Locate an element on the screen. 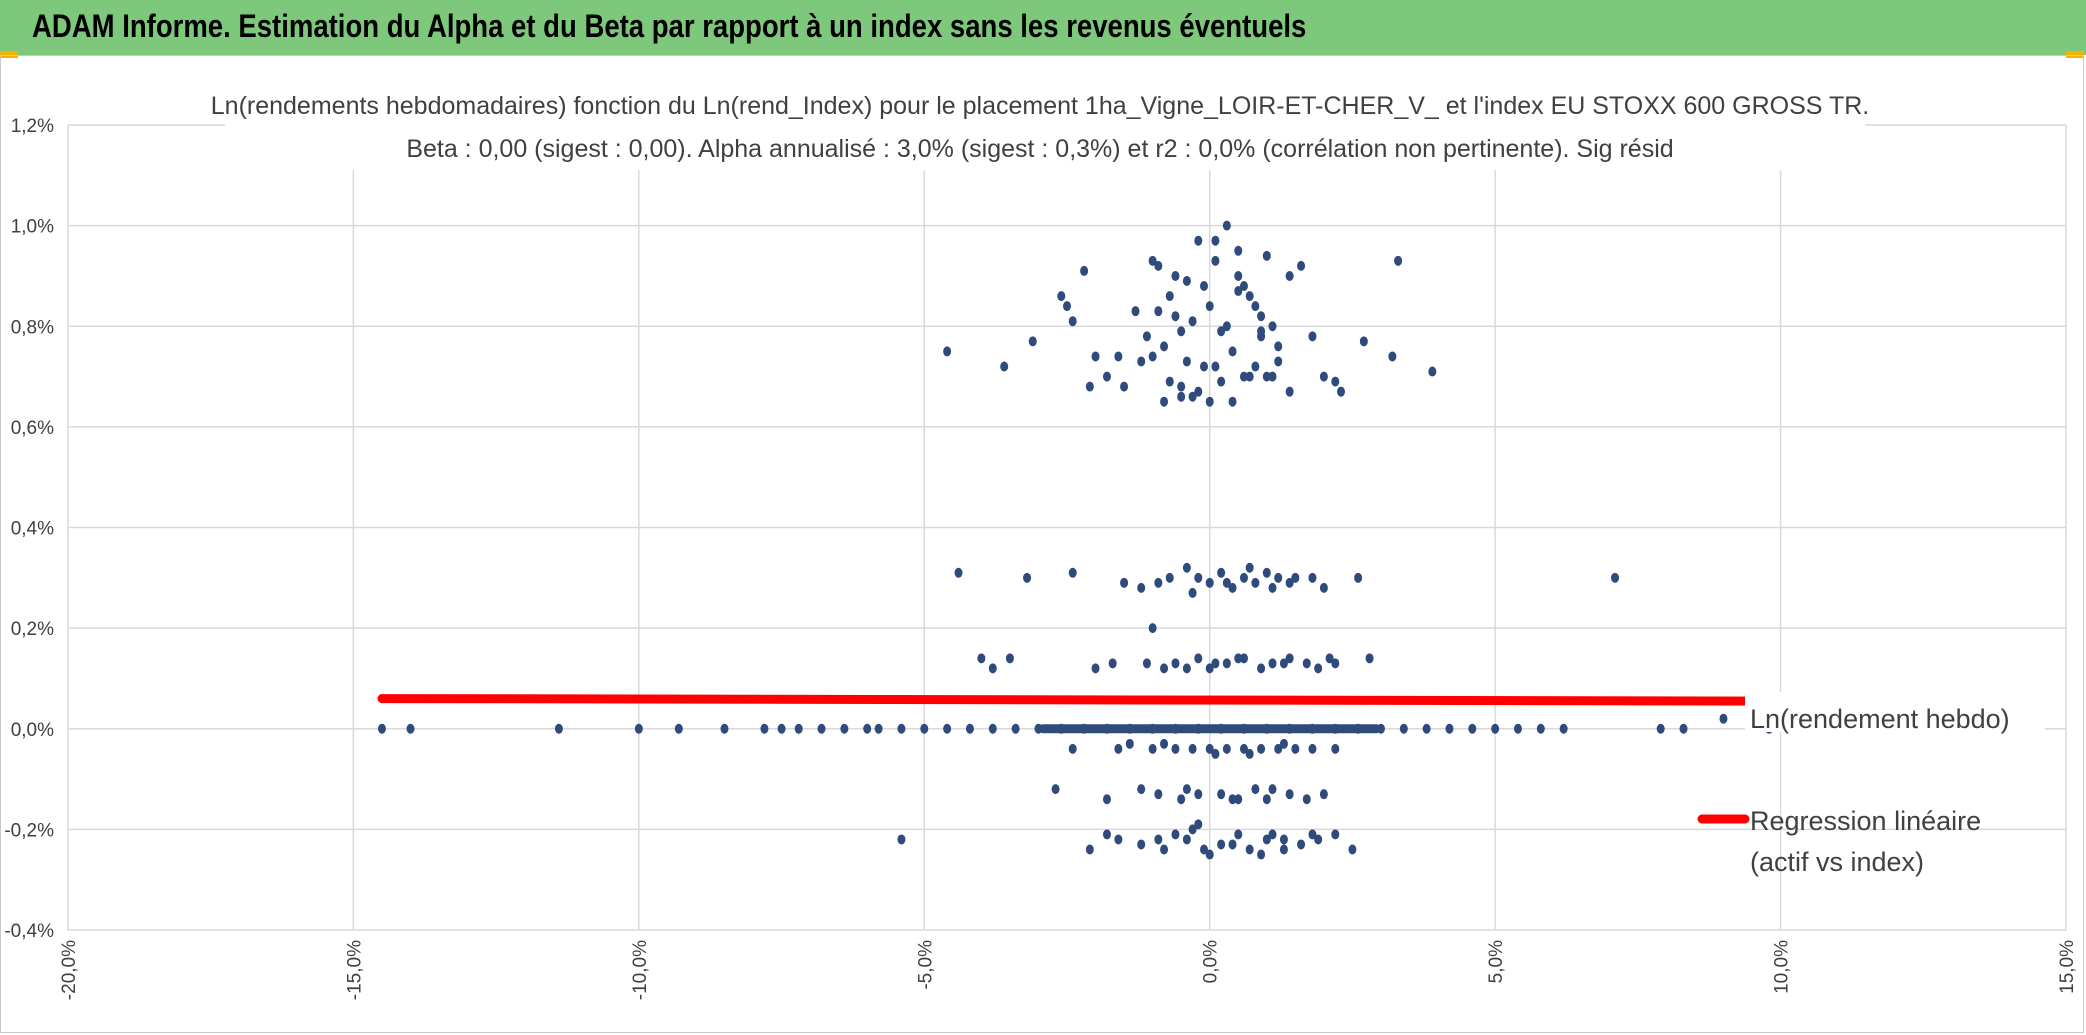 This screenshot has width=2086, height=1035. legend-label-regression-1: Regression linéaire is located at coordinates (1865, 821).